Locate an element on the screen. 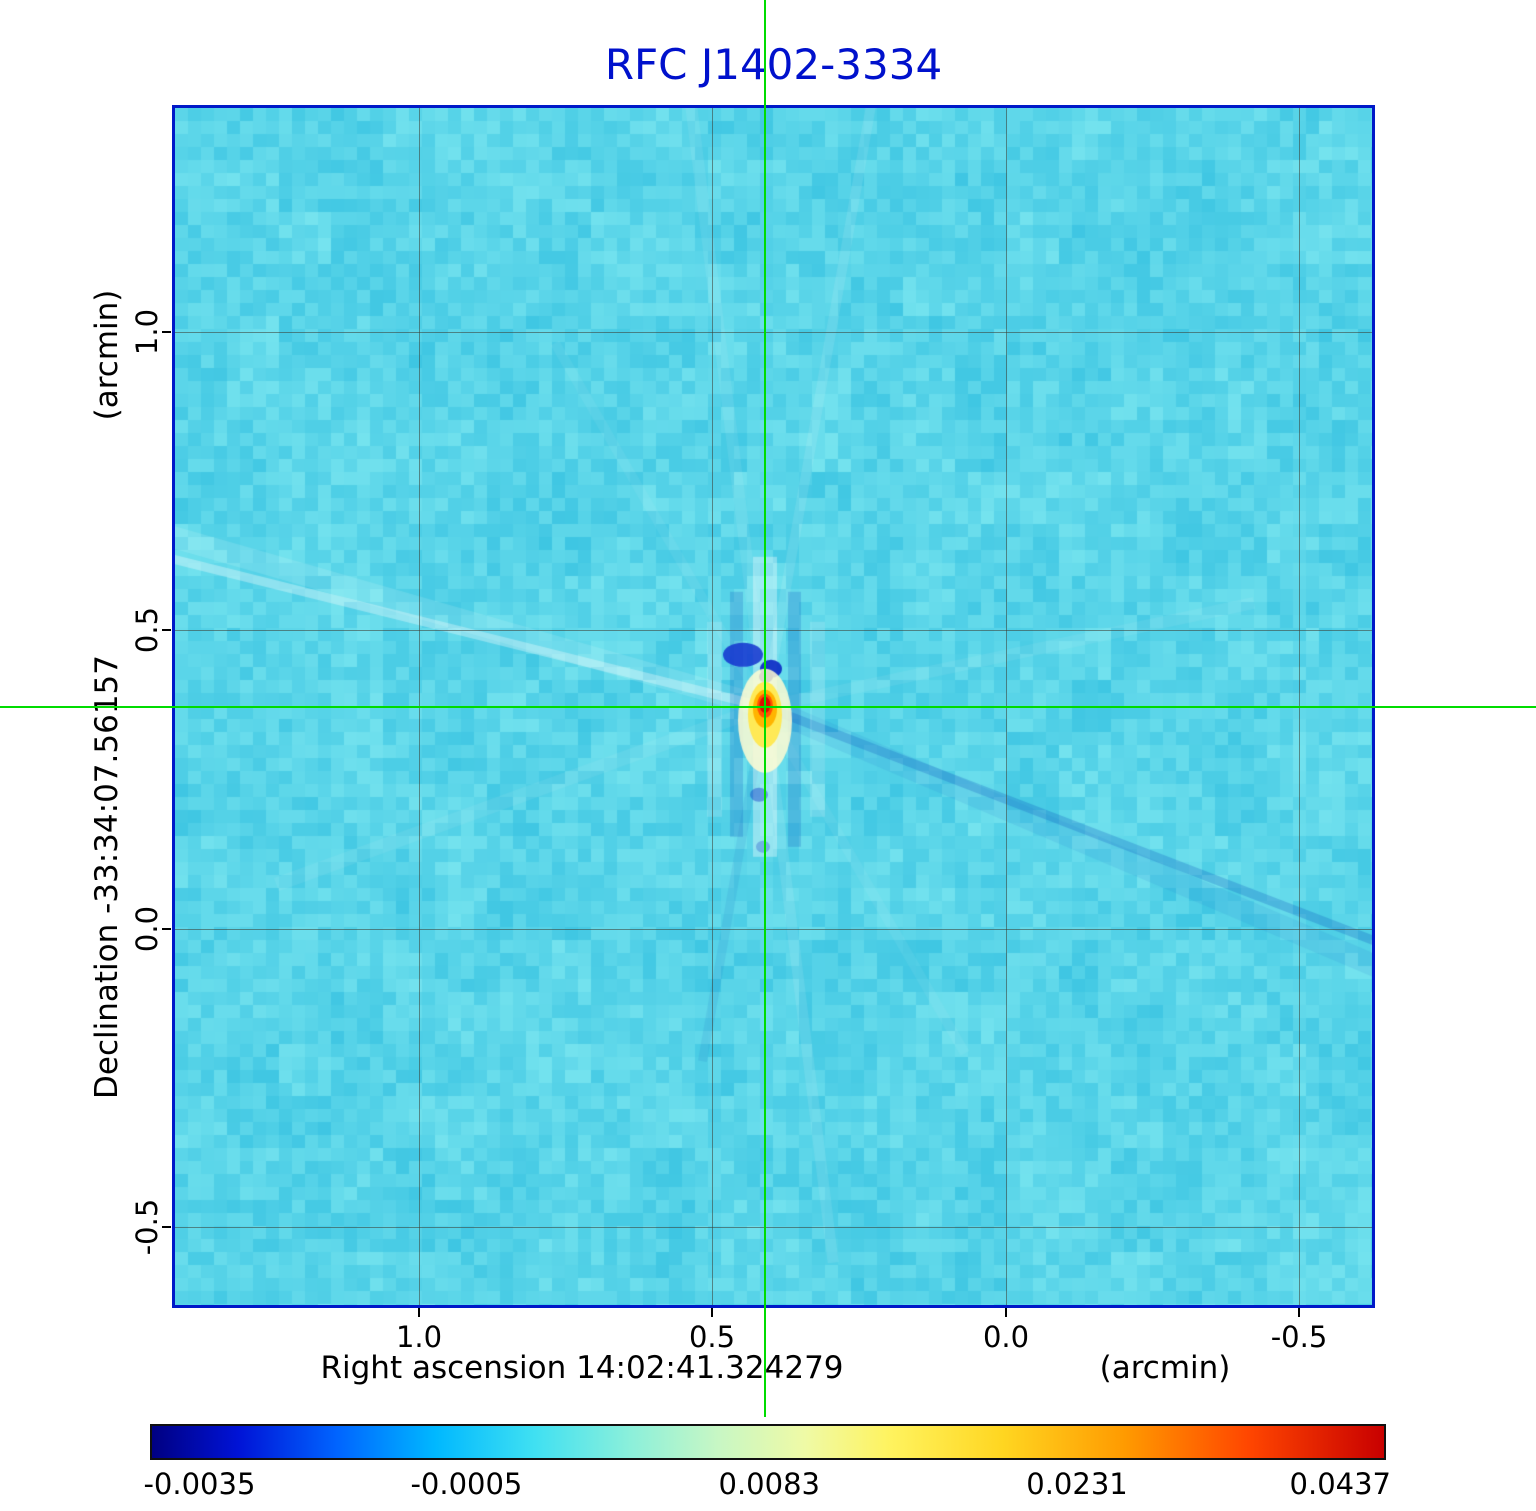 Image resolution: width=1536 pixels, height=1511 pixels. crosshair-horizontal-line is located at coordinates (768, 707).